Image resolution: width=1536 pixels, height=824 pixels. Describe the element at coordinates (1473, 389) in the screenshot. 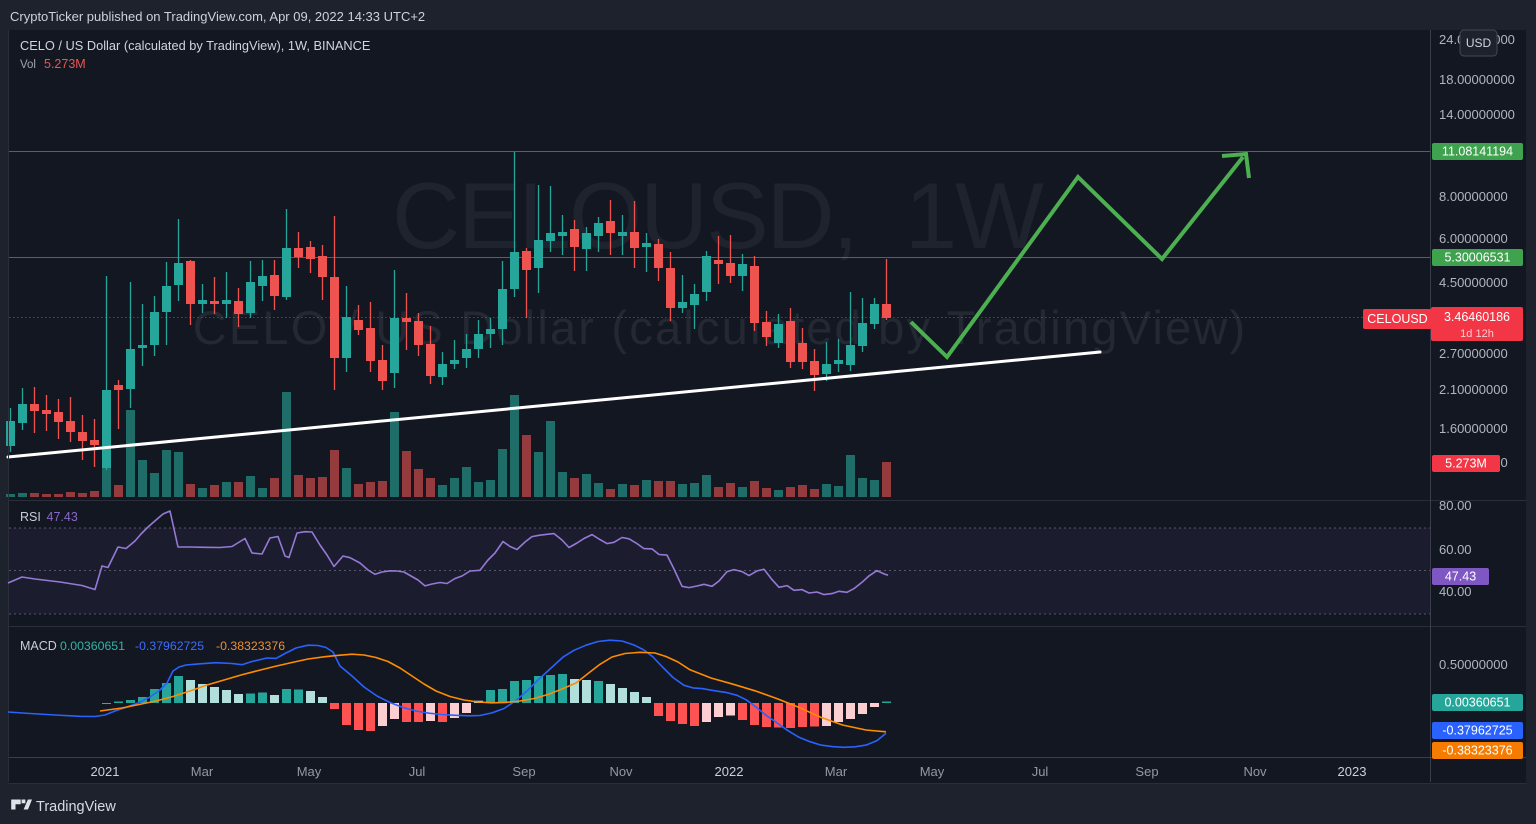

I see `svg-text: 2.10000000` at that location.